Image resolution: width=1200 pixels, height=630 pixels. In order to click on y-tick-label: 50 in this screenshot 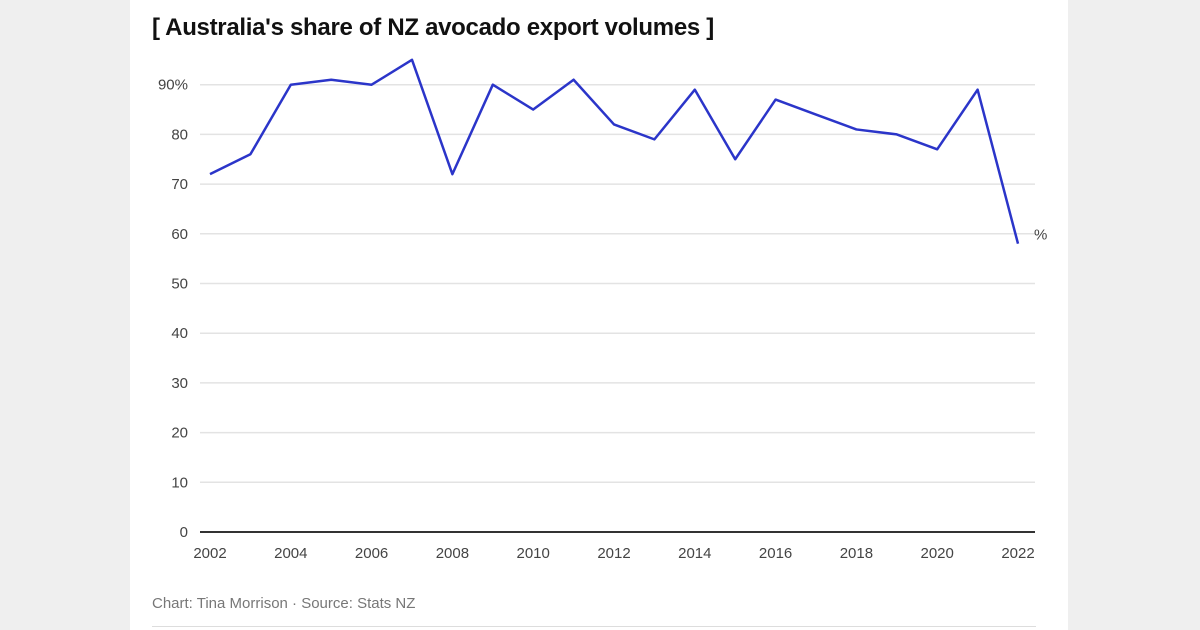, I will do `click(179, 284)`.